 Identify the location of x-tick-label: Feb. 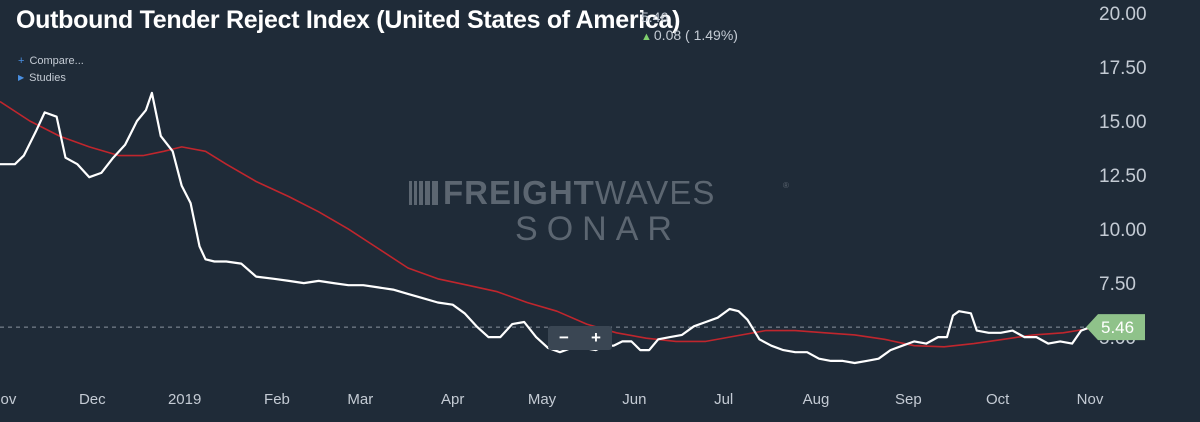
(277, 399).